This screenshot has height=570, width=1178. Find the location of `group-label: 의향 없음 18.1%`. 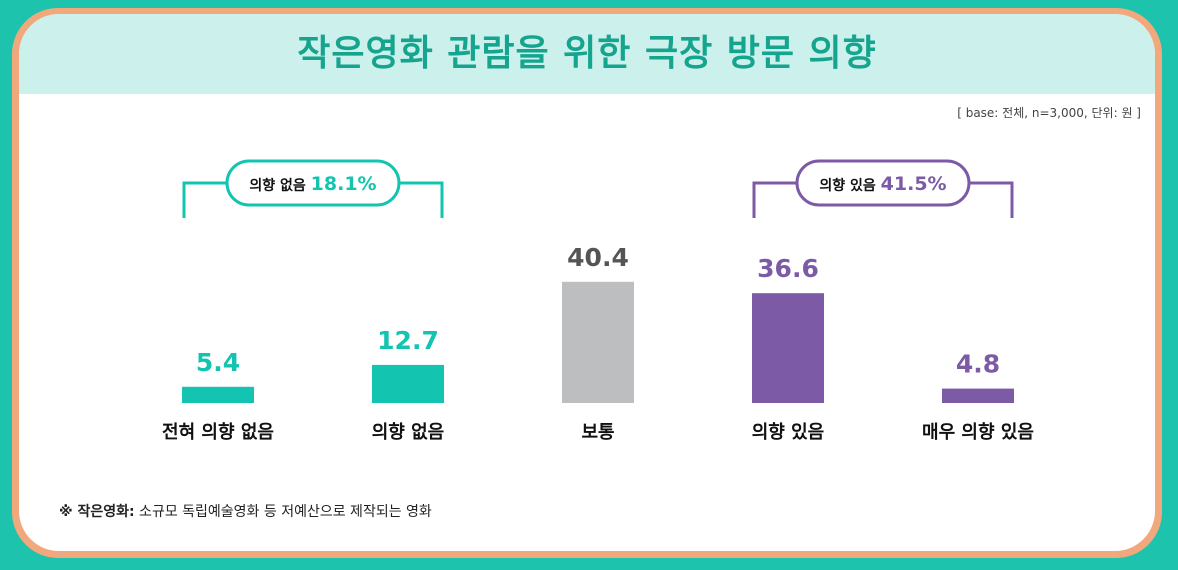

group-label: 의향 없음 18.1% is located at coordinates (312, 184).